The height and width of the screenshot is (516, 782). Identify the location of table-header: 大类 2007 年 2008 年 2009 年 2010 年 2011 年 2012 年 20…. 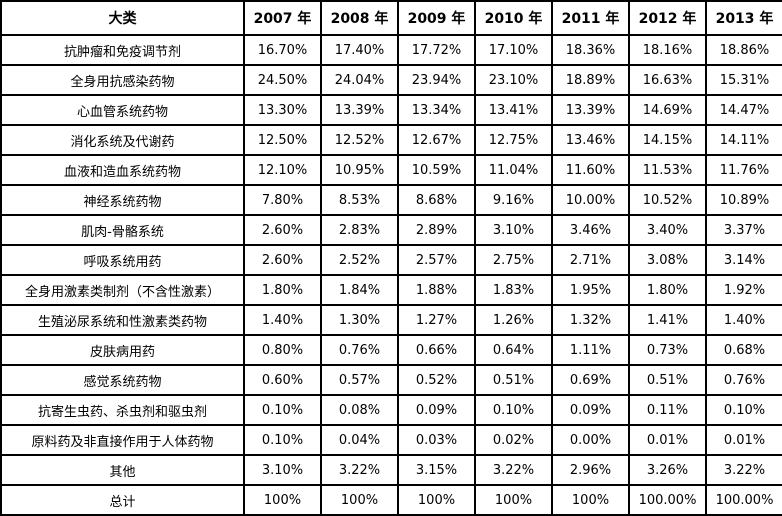
(391, 18).